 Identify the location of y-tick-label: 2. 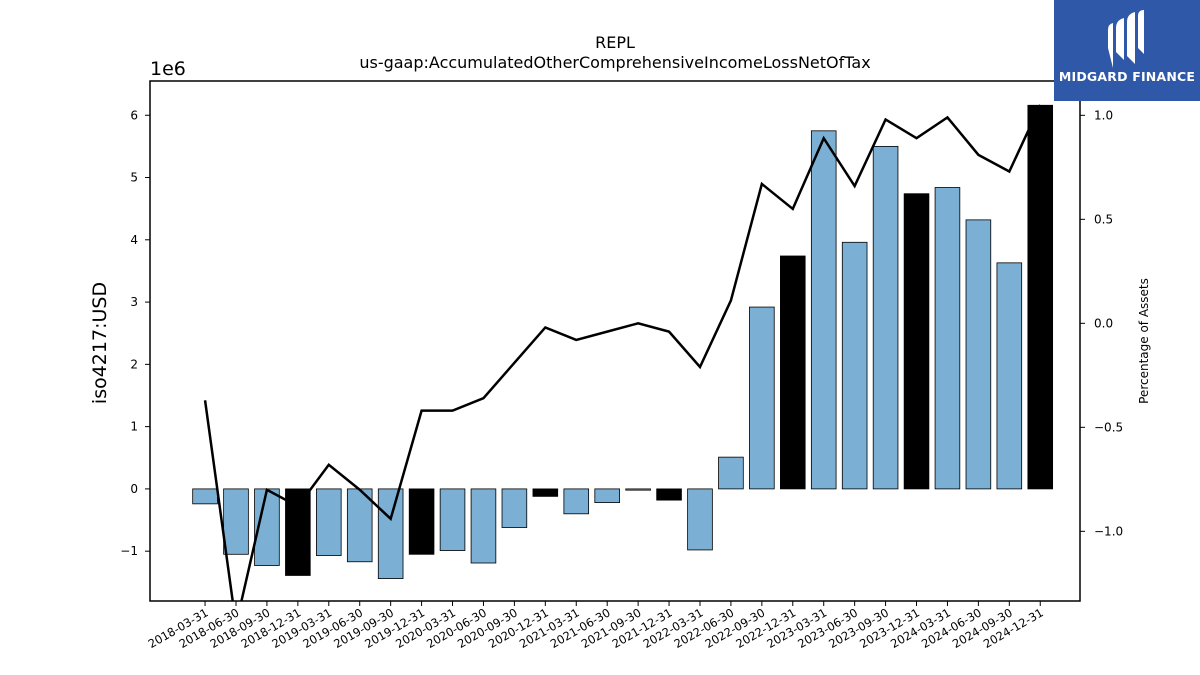
(134, 364).